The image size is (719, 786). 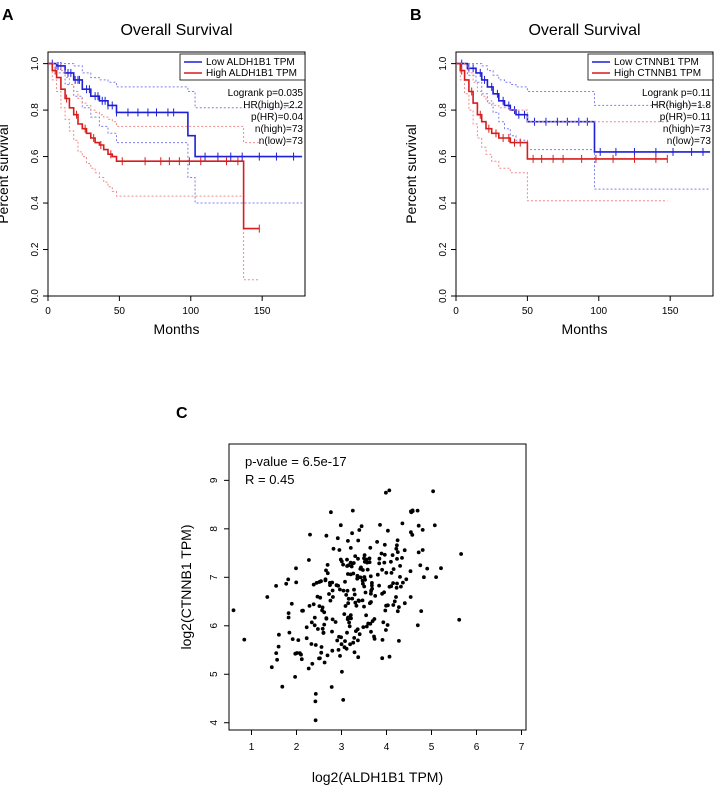 I want to click on legend-label: Low ALDH1B1 TPM, so click(x=250, y=62).